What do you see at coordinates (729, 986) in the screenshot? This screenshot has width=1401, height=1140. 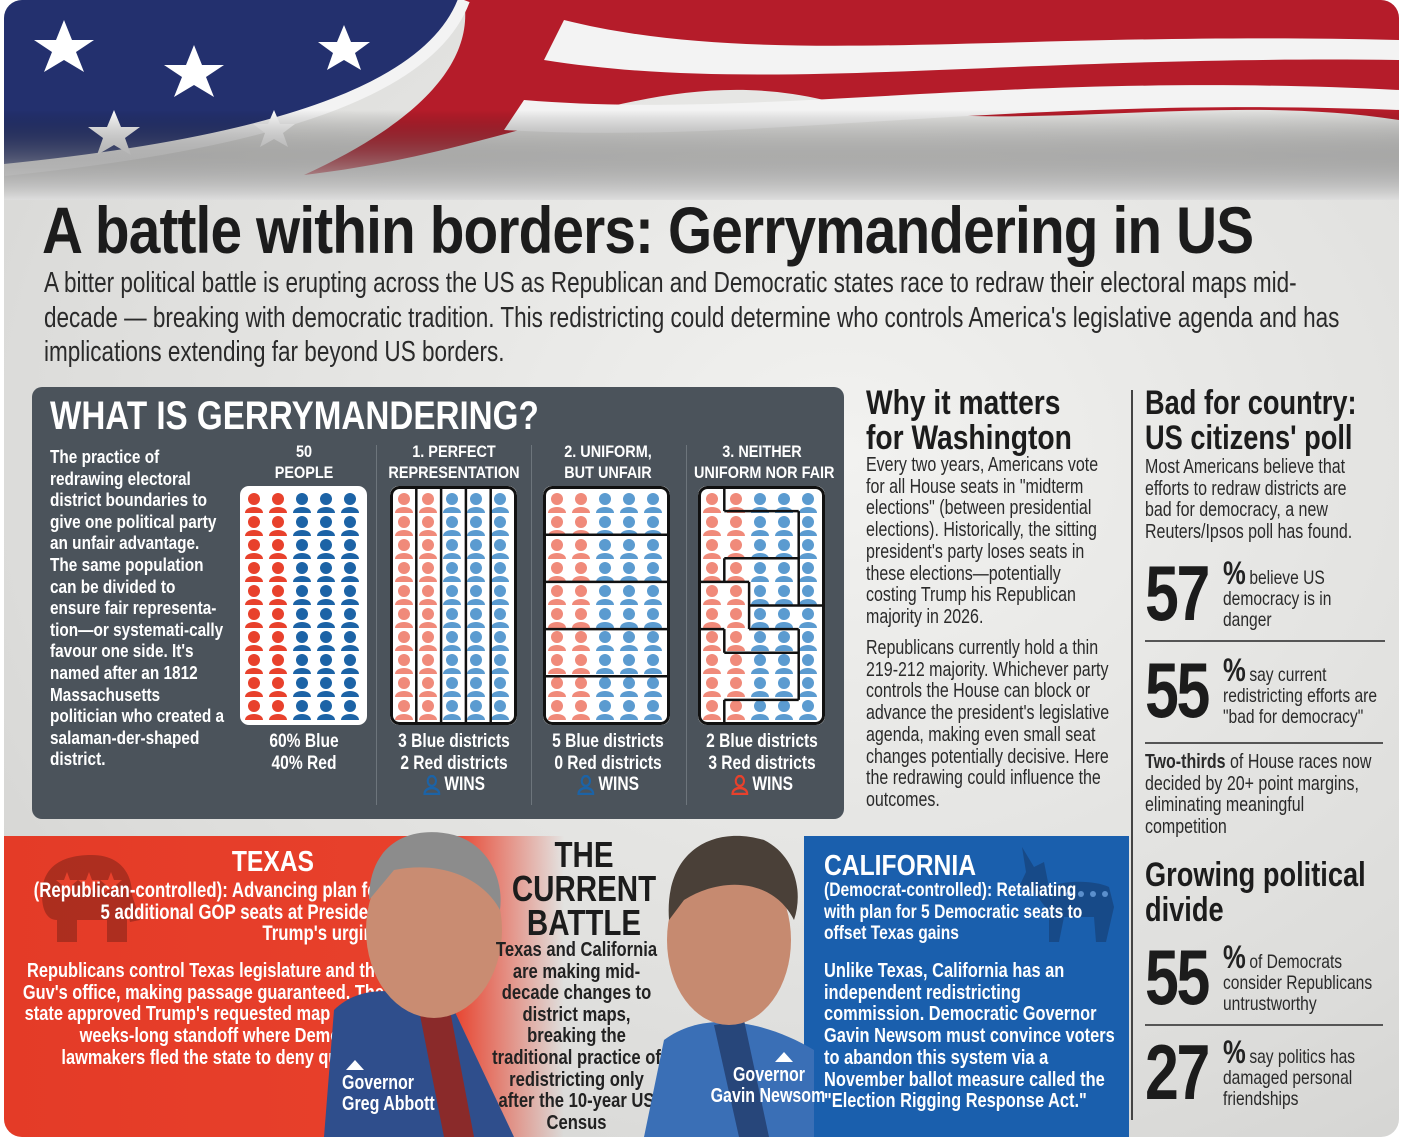 I see `gavin-newsom-photo` at bounding box center [729, 986].